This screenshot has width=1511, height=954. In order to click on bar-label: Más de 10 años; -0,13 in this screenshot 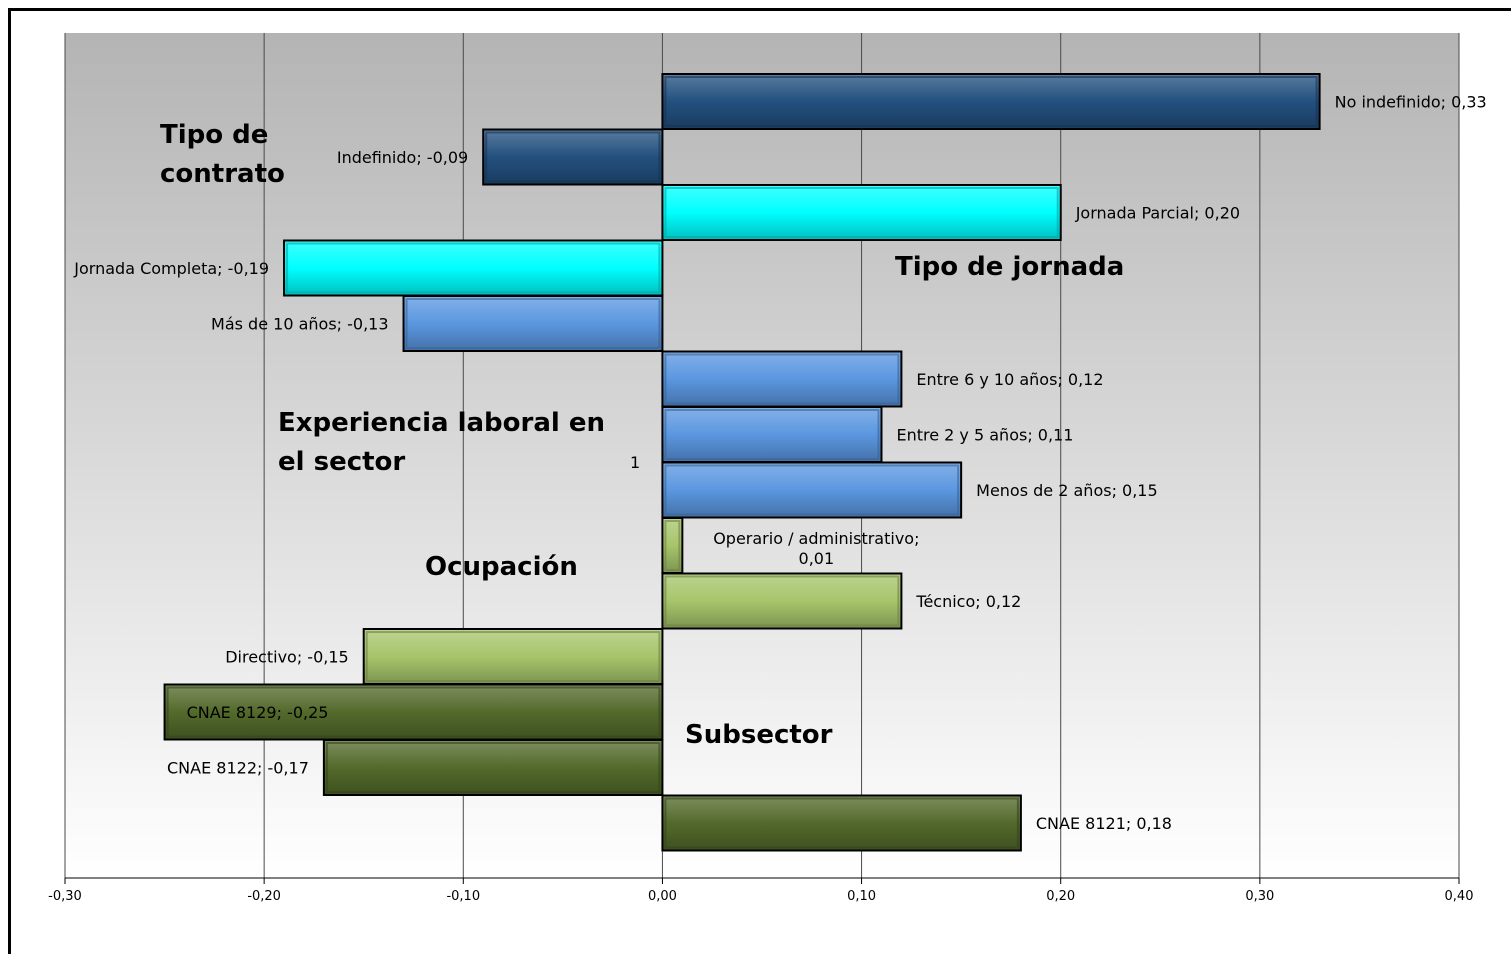, I will do `click(300, 324)`.